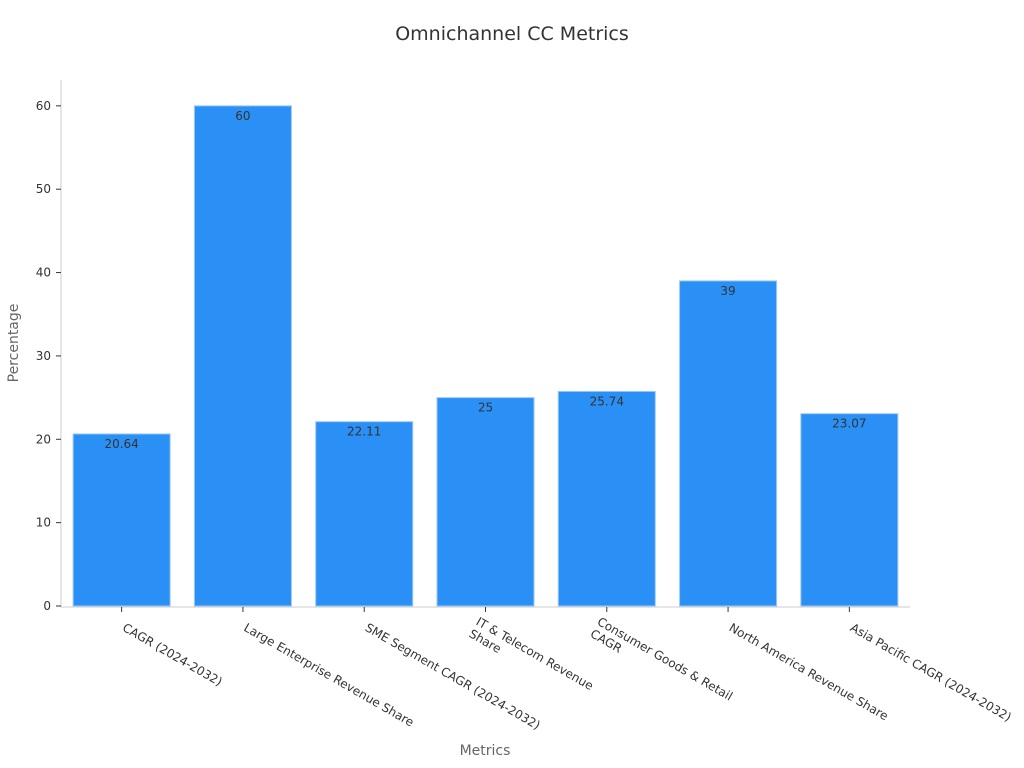 The height and width of the screenshot is (768, 1024). Describe the element at coordinates (485, 751) in the screenshot. I see `x-axis-label: Metrics` at that location.